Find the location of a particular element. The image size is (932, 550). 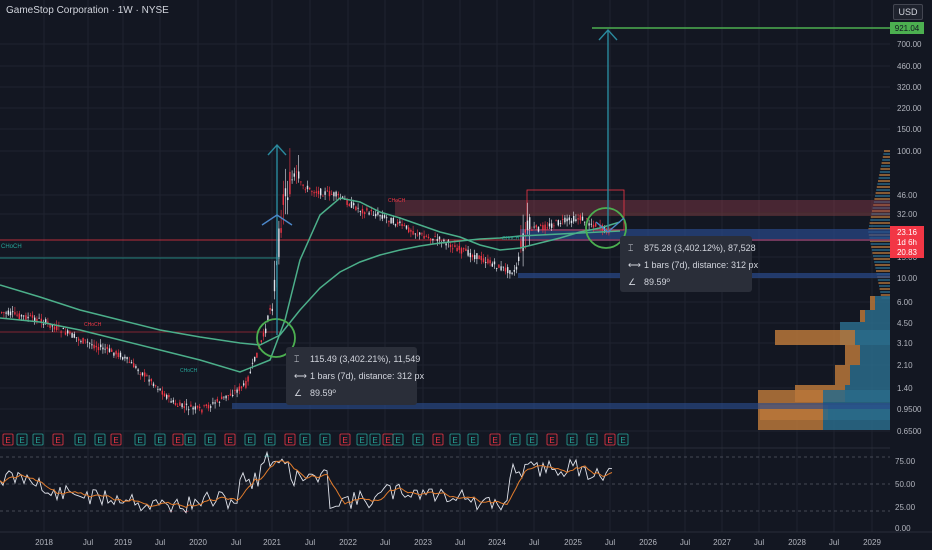

price-axis is located at coordinates (911, 266).